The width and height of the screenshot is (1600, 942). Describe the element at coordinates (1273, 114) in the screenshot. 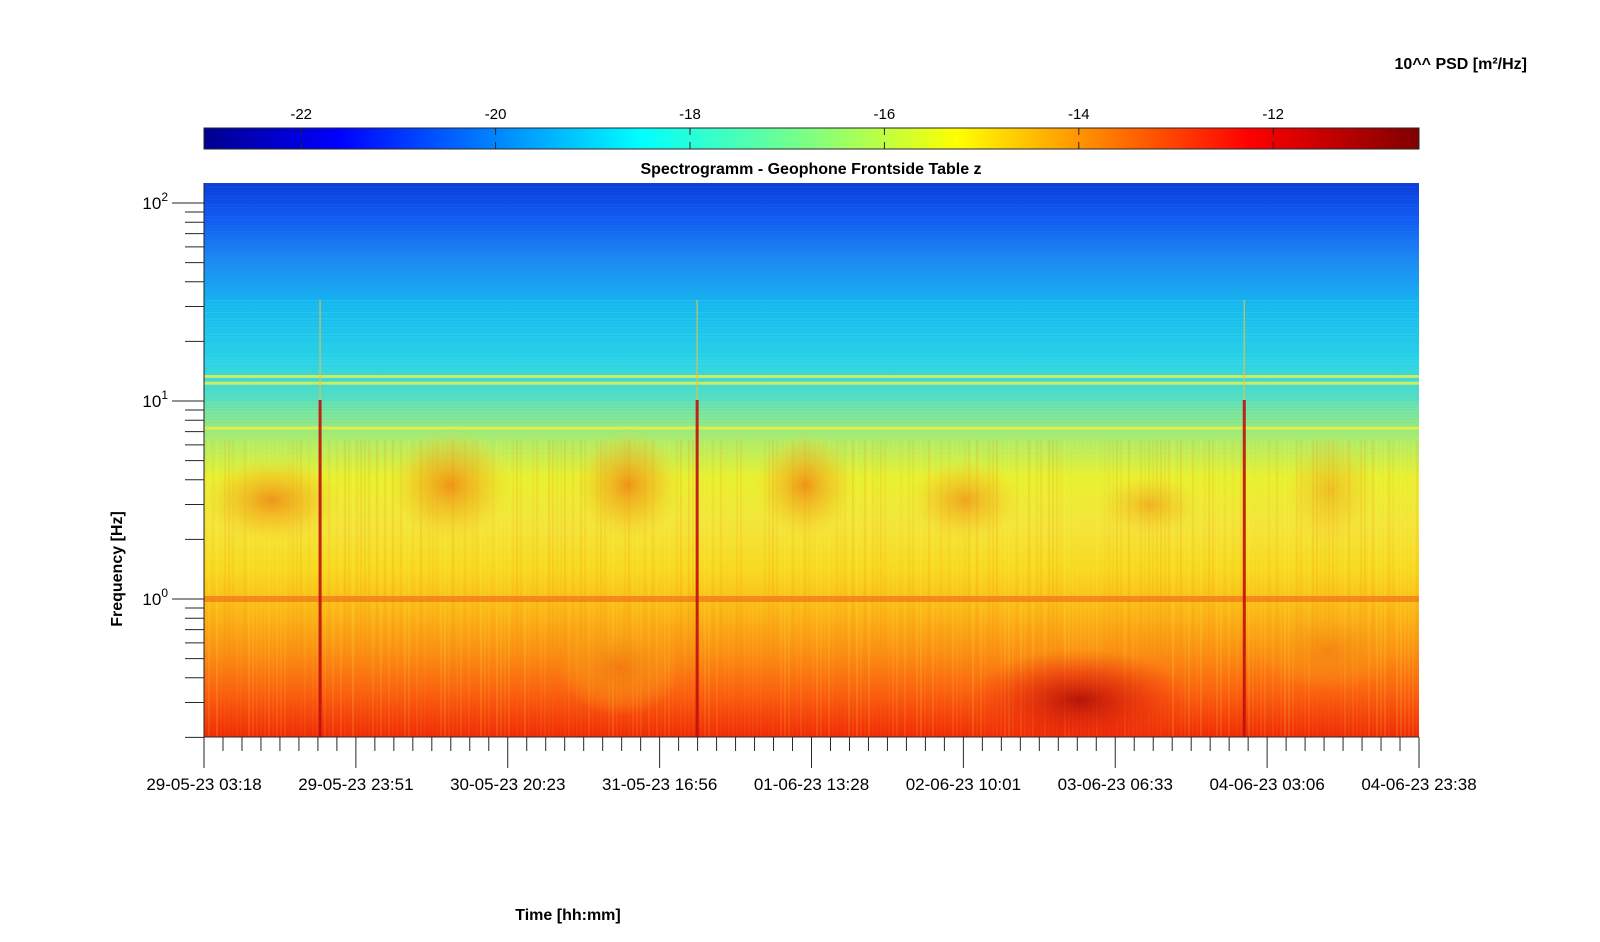

I see `colorbar-tick-label: -12` at that location.